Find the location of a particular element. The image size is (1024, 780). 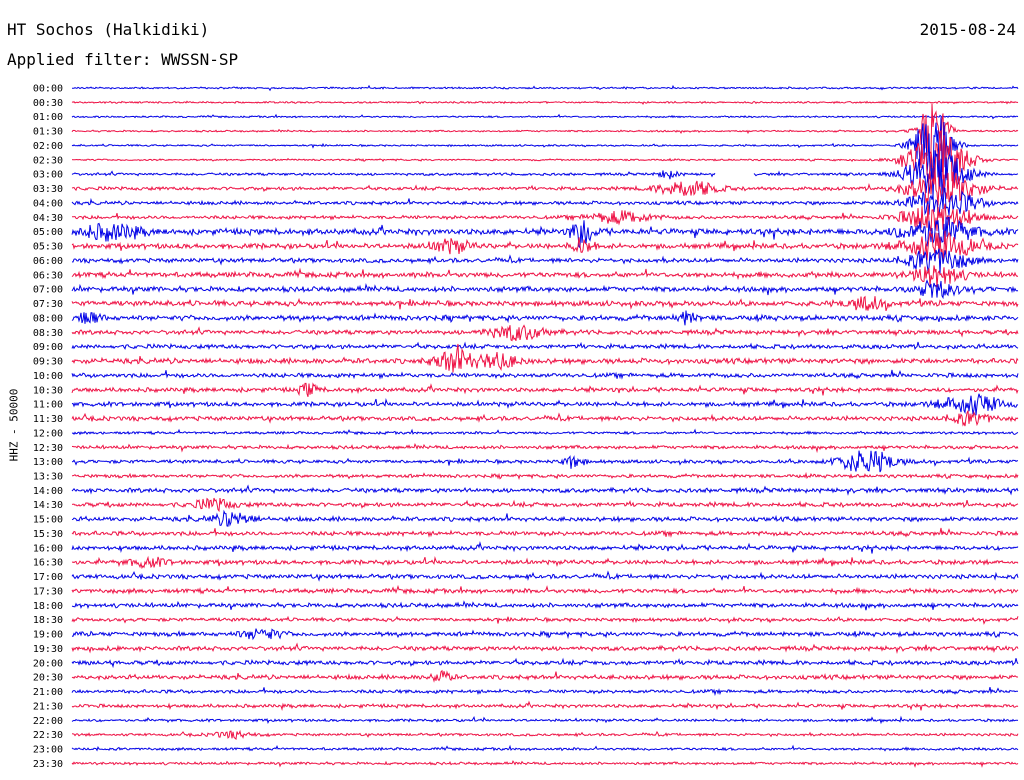

row-time-label: 17:00 is located at coordinates (48, 577).